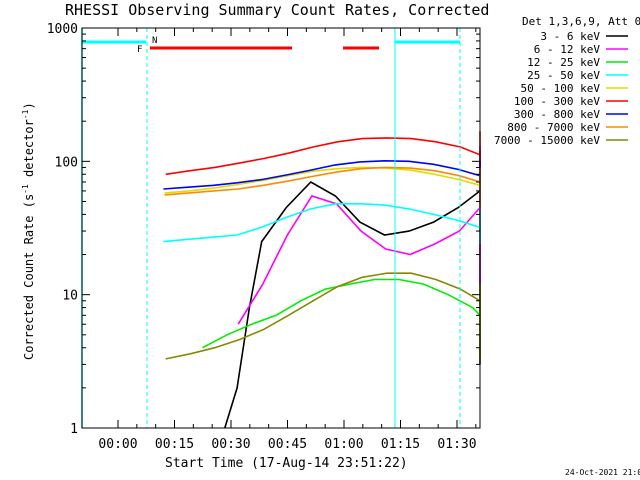 The width and height of the screenshot is (640, 480). What do you see at coordinates (117, 444) in the screenshot?
I see `x-tick-label: 00:00` at bounding box center [117, 444].